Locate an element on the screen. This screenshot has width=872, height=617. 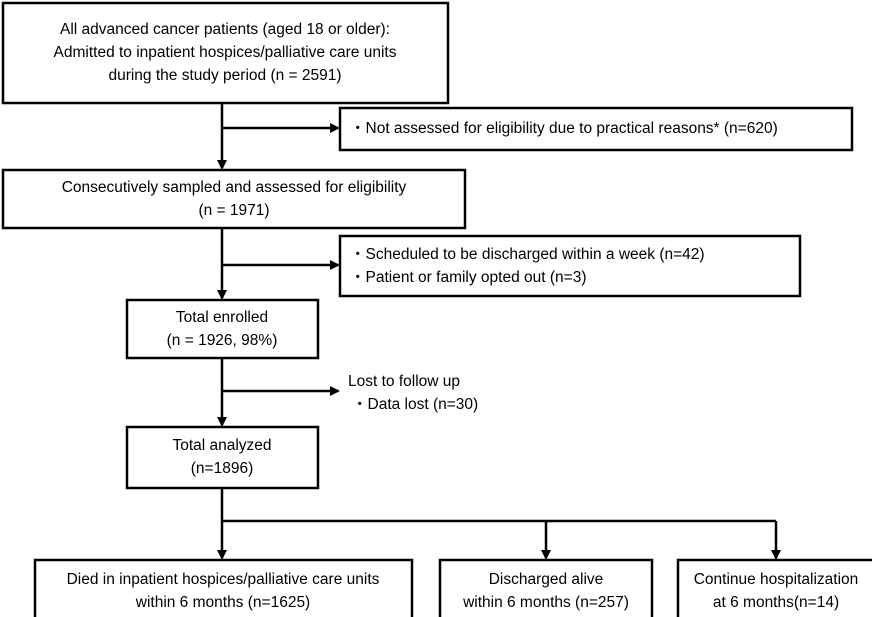
node-text: at 6 months(n=14) is located at coordinates (776, 602).